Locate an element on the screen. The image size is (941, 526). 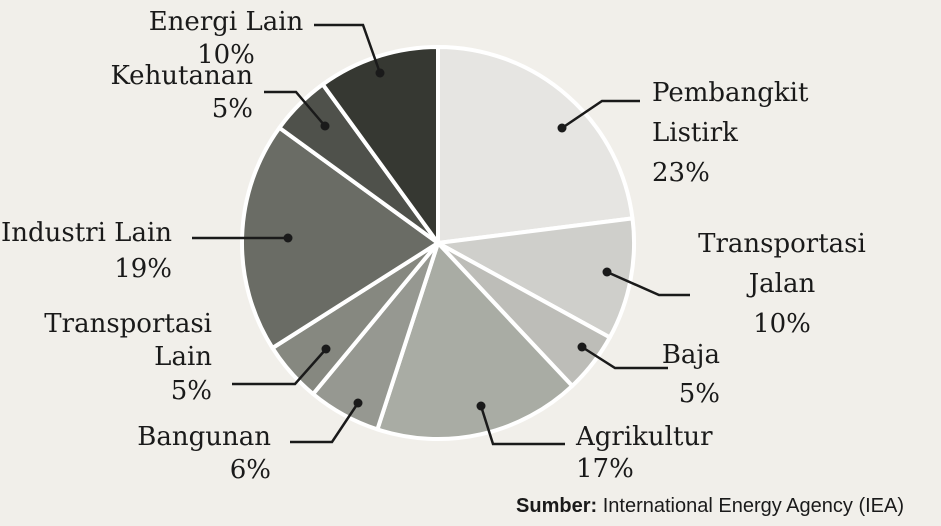
slice-name-label-6-0: Industri Lain is located at coordinates (86, 233).